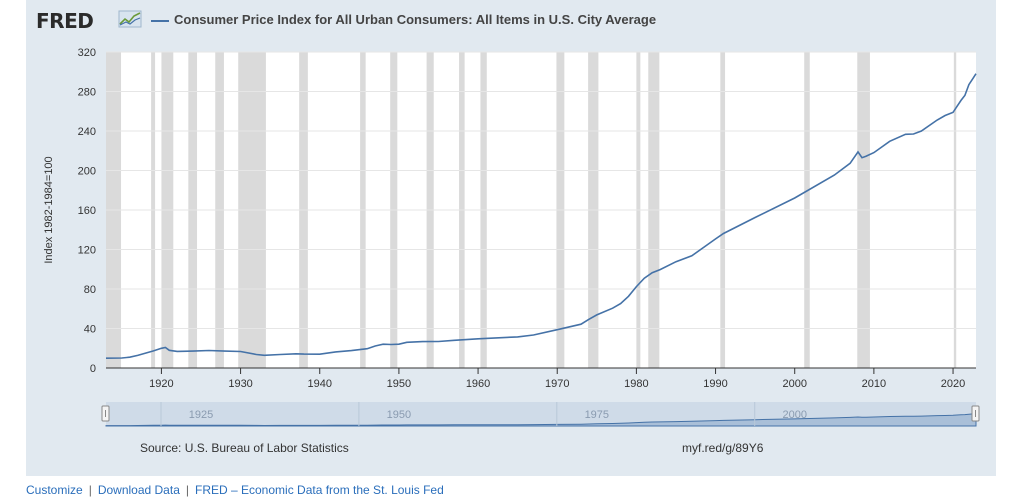  I want to click on customize-link: Customize, so click(54, 490).